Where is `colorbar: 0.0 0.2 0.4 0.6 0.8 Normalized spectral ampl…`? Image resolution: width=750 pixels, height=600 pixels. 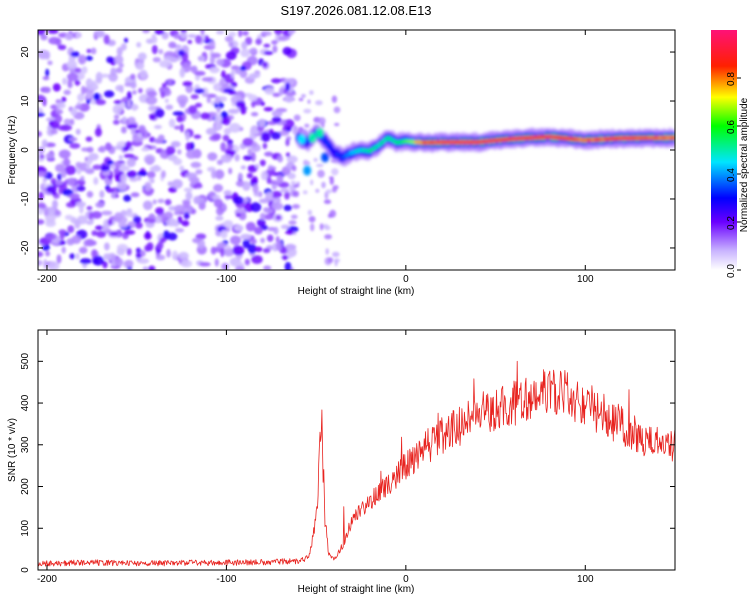 colorbar: 0.0 0.2 0.4 0.6 0.8 Normalized spectral ampl… is located at coordinates (730, 154).